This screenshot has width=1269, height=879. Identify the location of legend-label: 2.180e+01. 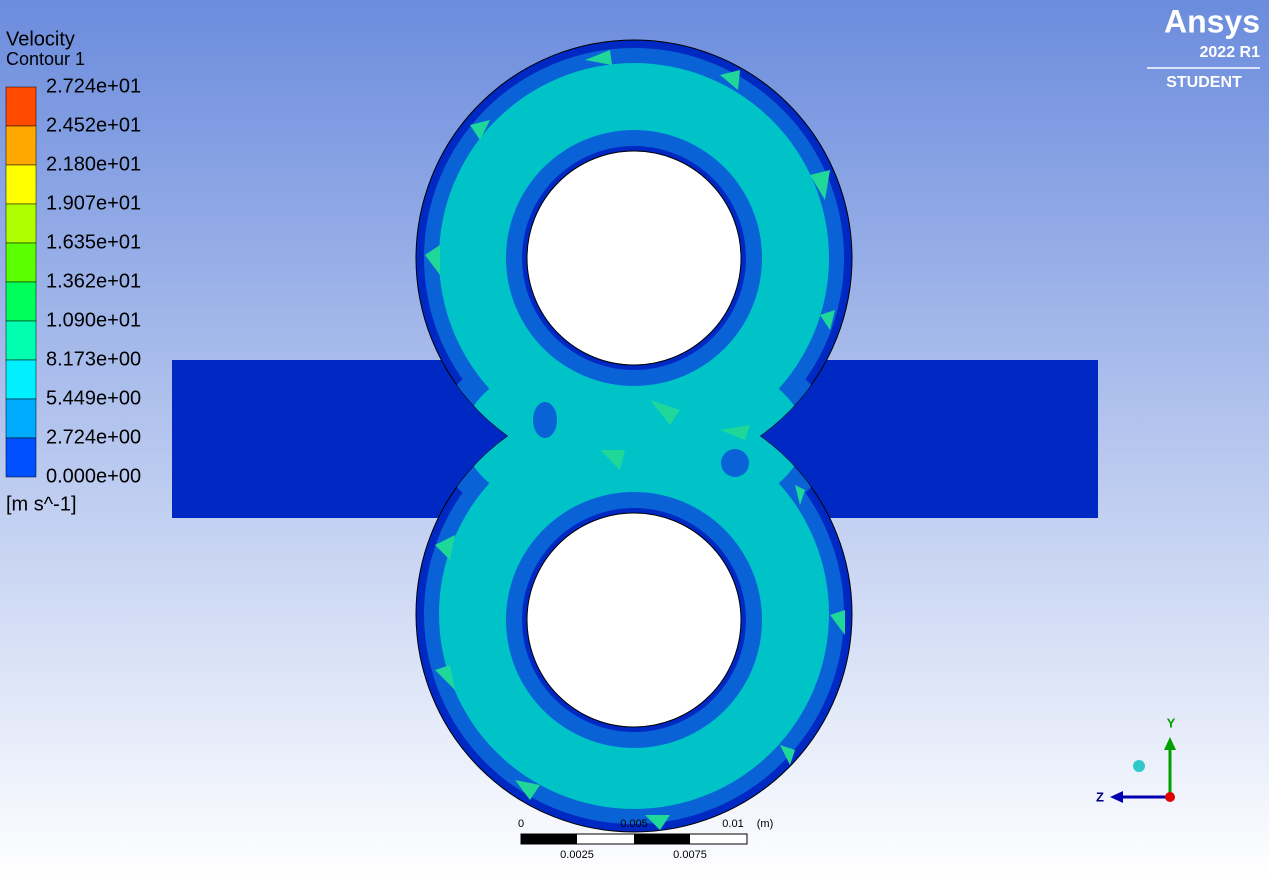
(93, 164).